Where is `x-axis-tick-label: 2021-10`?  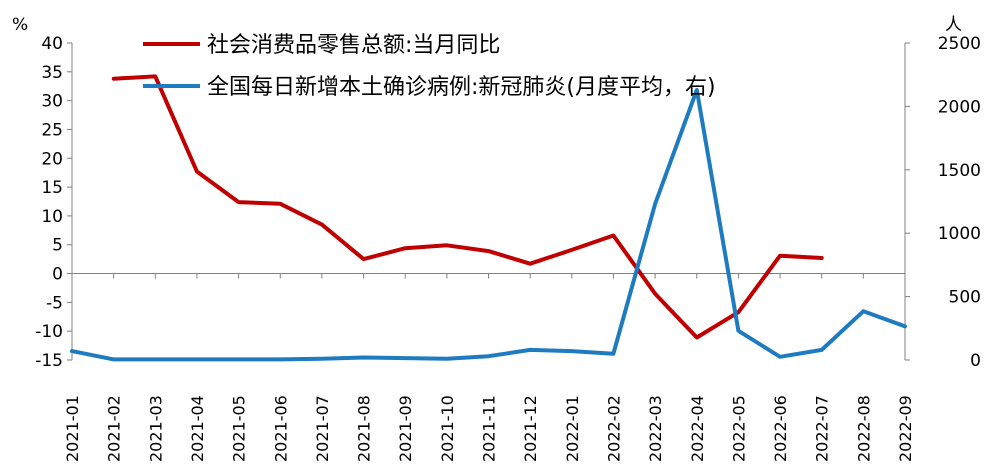 x-axis-tick-label: 2021-10 is located at coordinates (447, 428).